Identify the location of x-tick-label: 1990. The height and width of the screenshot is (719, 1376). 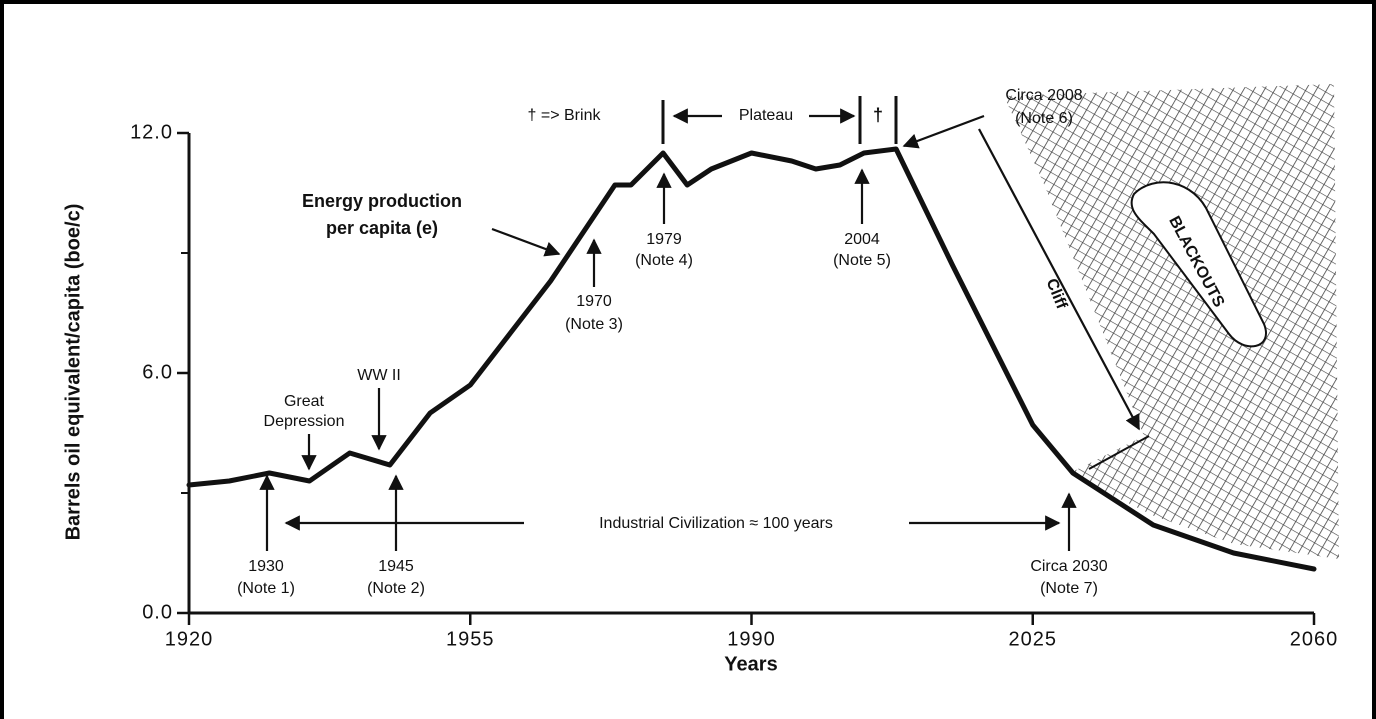
(751, 639).